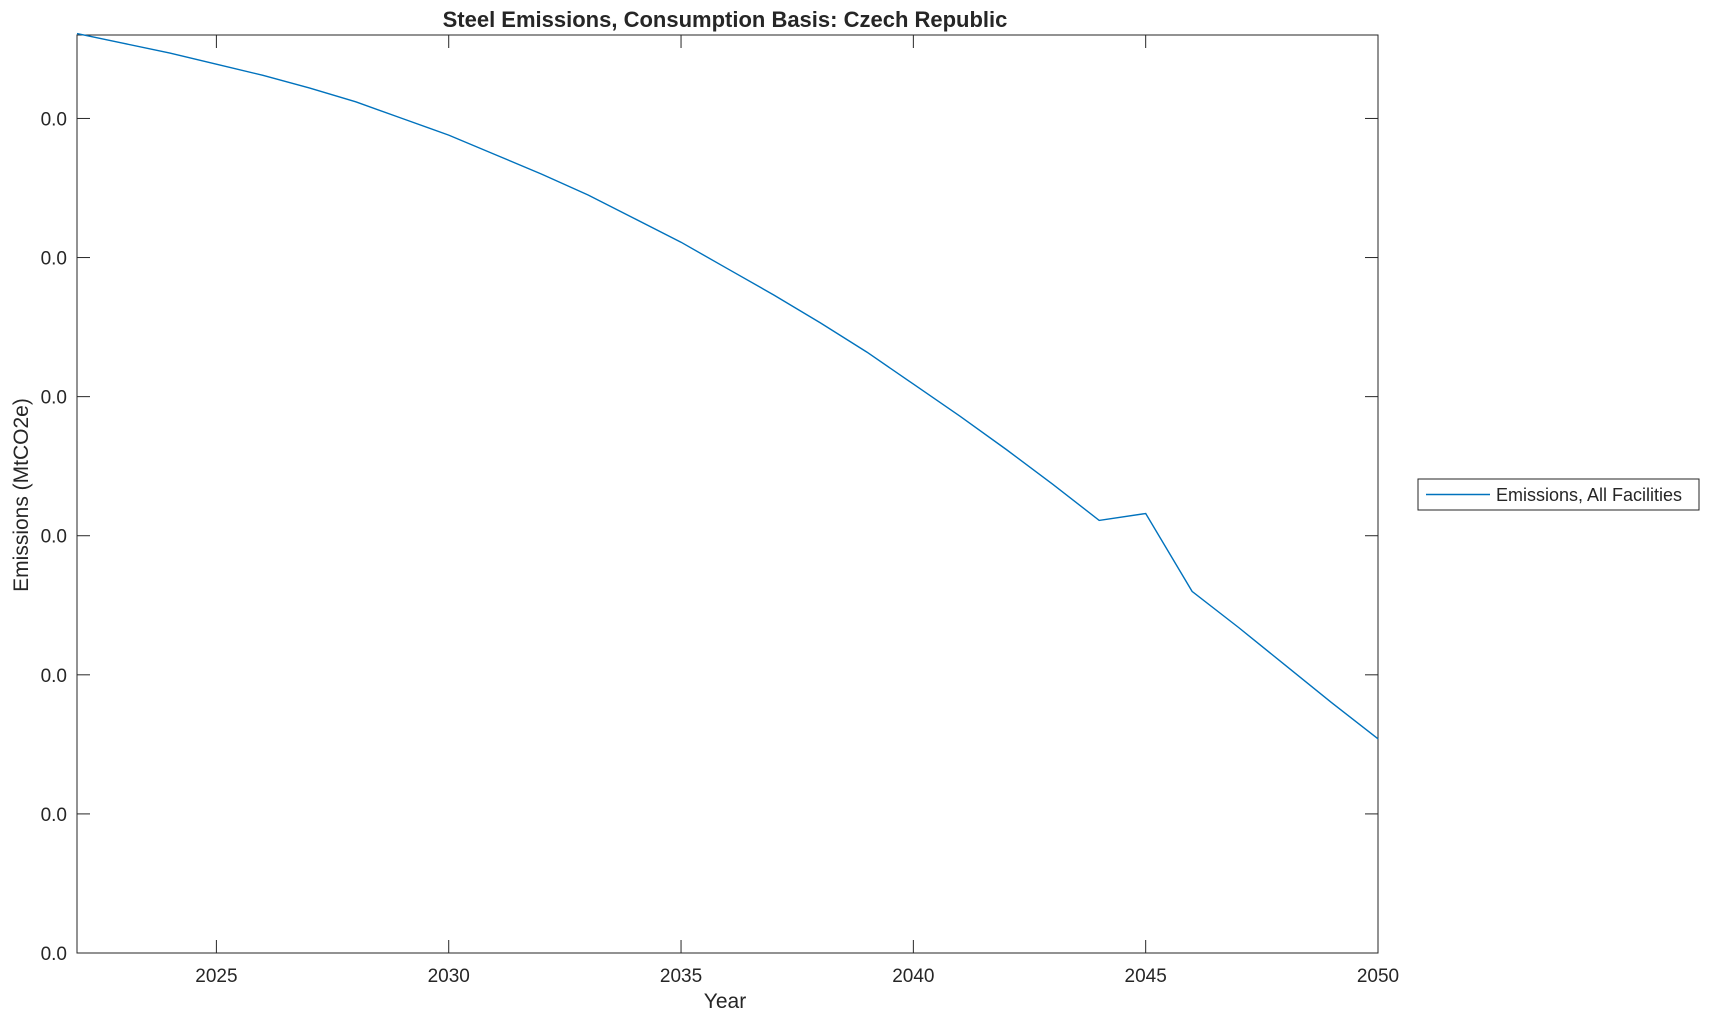 Image resolution: width=1709 pixels, height=1026 pixels. Describe the element at coordinates (216, 976) in the screenshot. I see `x-tick-label: 2025` at that location.